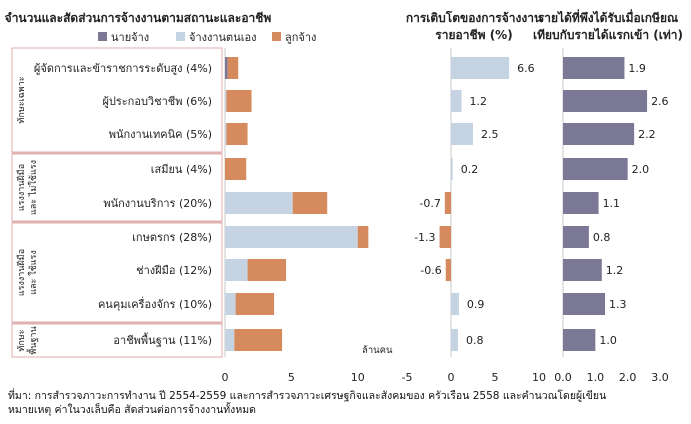 The height and width of the screenshot is (424, 691). What do you see at coordinates (155, 303) in the screenshot?
I see `category-label-7: คนคุมเครื่องจักร (10%)` at bounding box center [155, 303].